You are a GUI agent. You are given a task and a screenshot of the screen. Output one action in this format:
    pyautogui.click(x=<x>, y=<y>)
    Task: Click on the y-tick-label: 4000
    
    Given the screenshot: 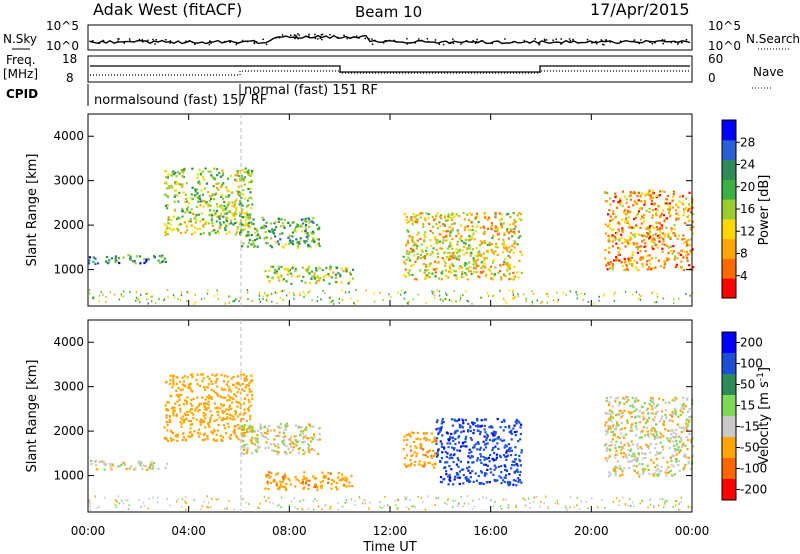 What is the action you would take?
    pyautogui.click(x=68, y=342)
    